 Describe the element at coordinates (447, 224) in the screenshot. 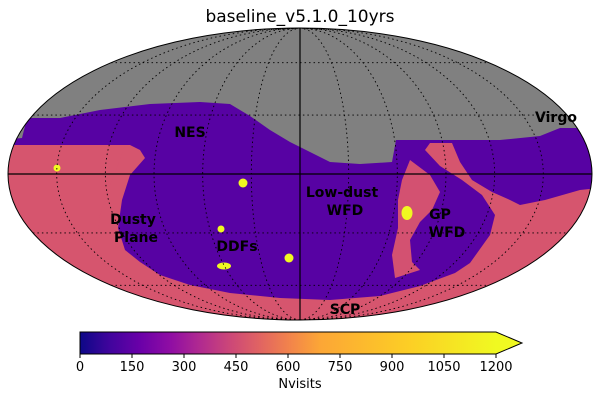

I see `region-label-gp-wfd: GP WFD` at that location.